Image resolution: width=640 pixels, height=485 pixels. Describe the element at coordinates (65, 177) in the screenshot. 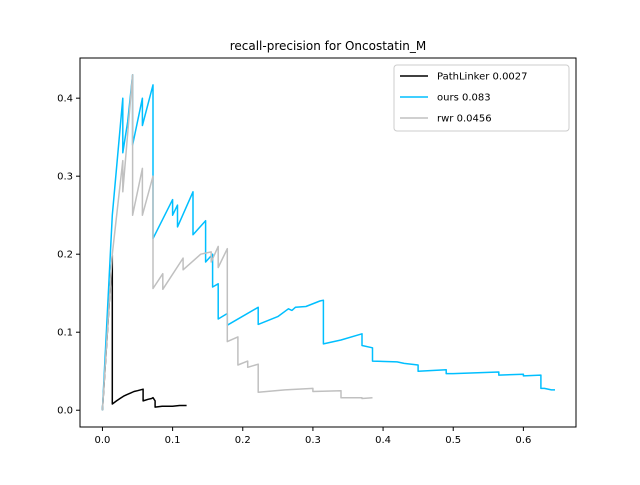

I see `y-tick-label: 0.3` at that location.